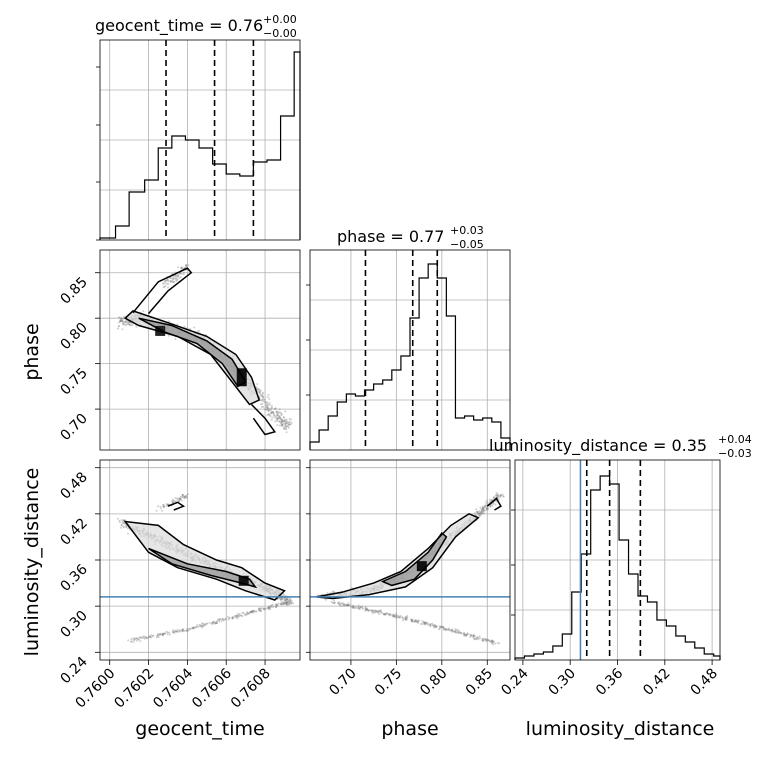 The width and height of the screenshot is (760, 760). Describe the element at coordinates (410, 350) in the screenshot. I see `axes-frame` at that location.